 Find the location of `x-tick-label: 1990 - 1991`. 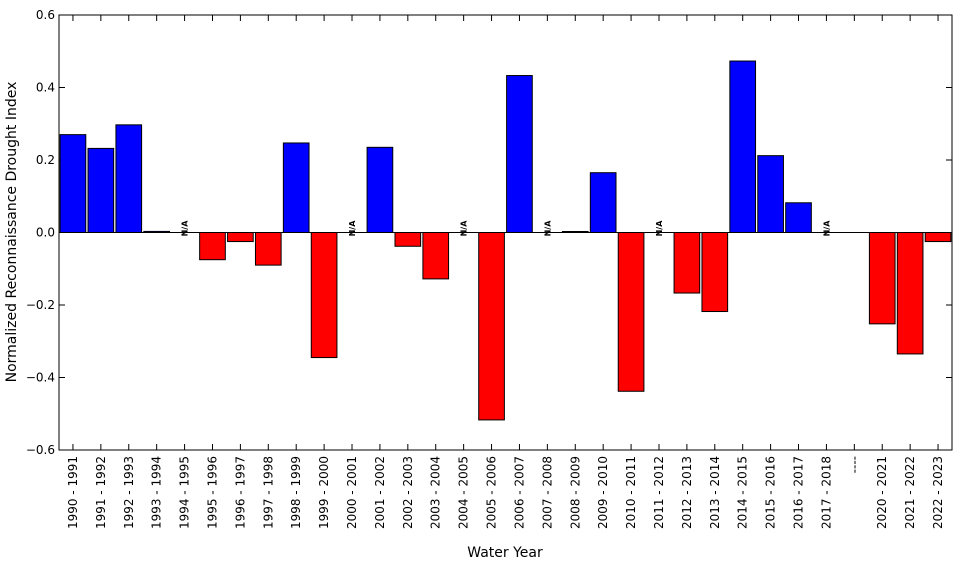

x-tick-label: 1990 - 1991 is located at coordinates (73, 492).